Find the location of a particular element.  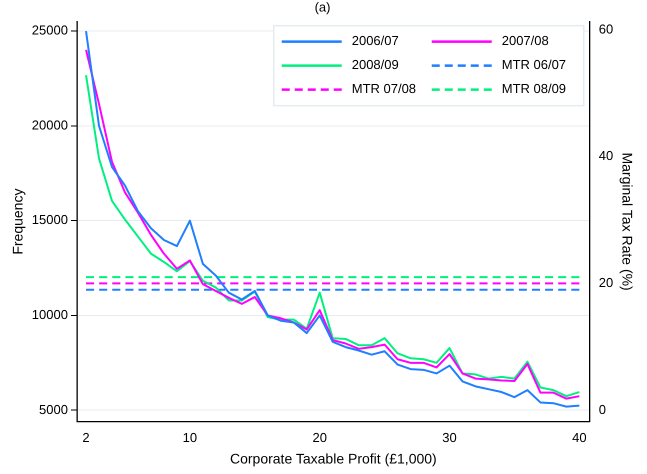

y2-tick-label: 60 is located at coordinates (606, 28).